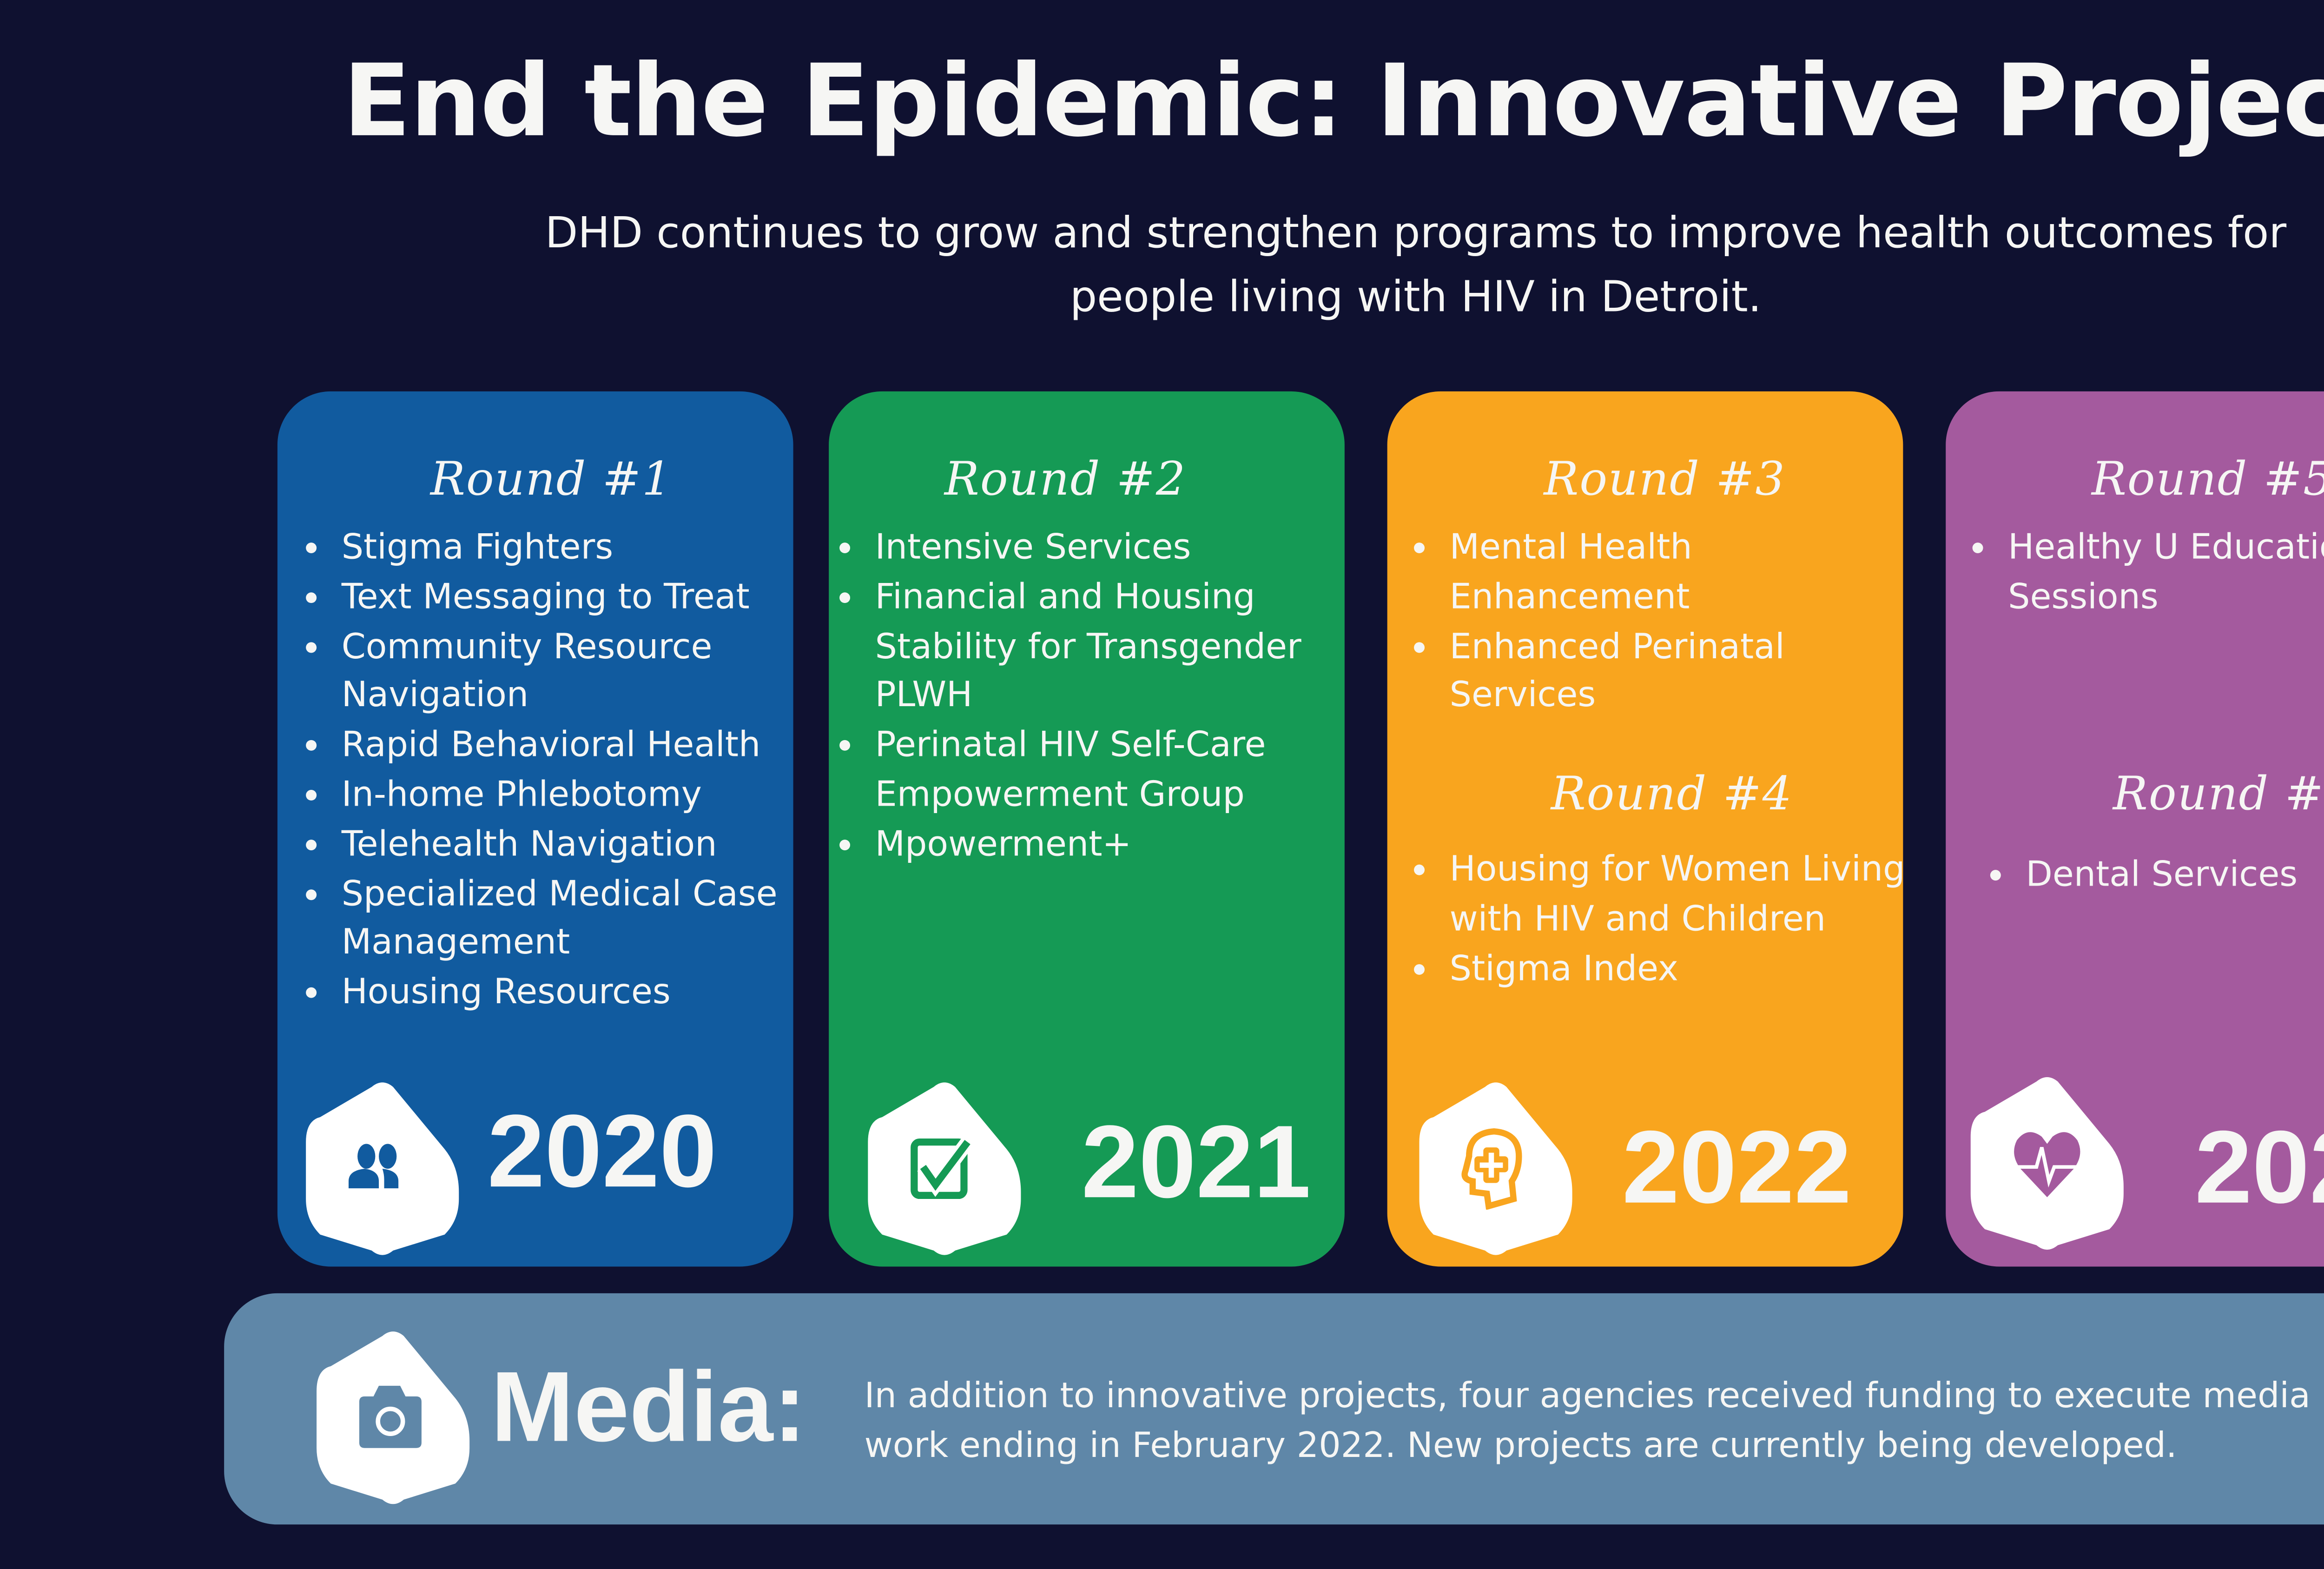  What do you see at coordinates (1672, 795) in the screenshot?
I see `round-title: Round #4` at bounding box center [1672, 795].